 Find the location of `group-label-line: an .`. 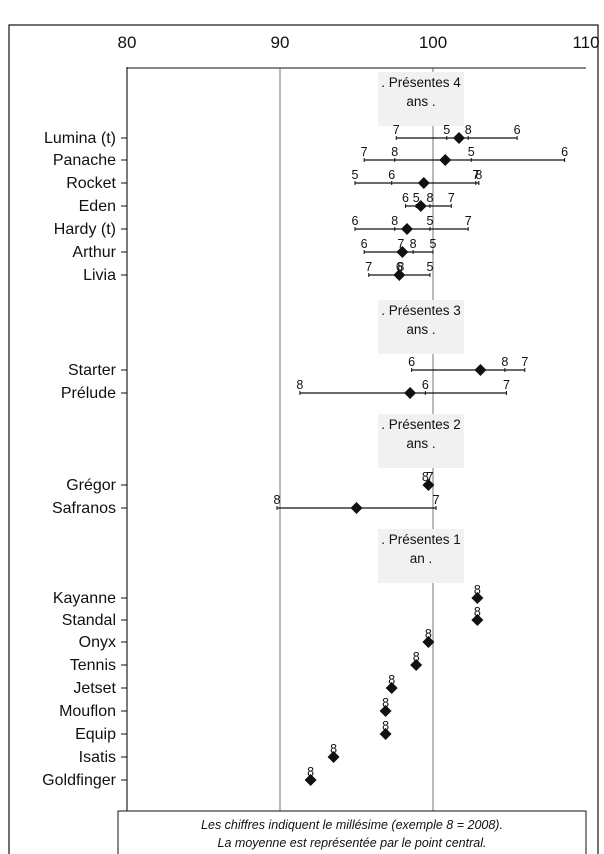

group-label-line: an . is located at coordinates (421, 558).